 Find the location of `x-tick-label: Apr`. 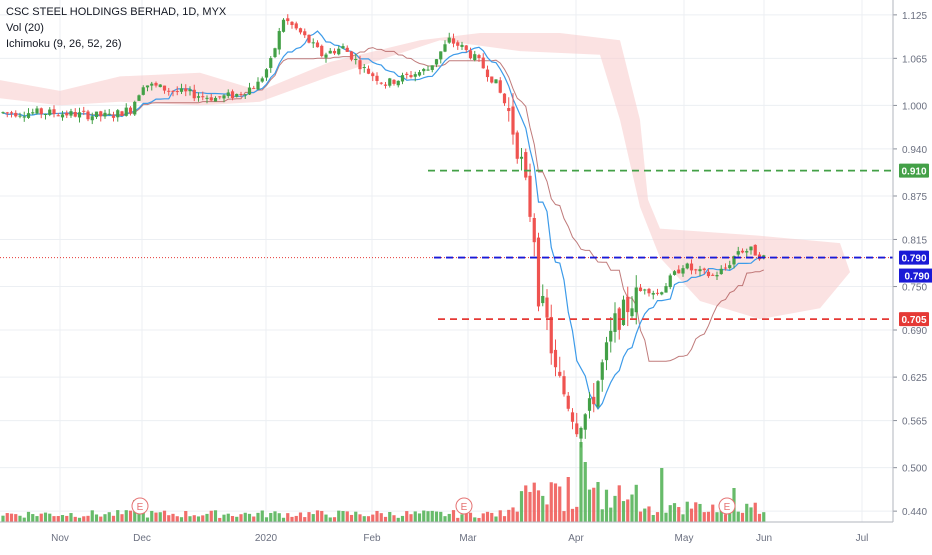

x-tick-label: Apr is located at coordinates (576, 538).